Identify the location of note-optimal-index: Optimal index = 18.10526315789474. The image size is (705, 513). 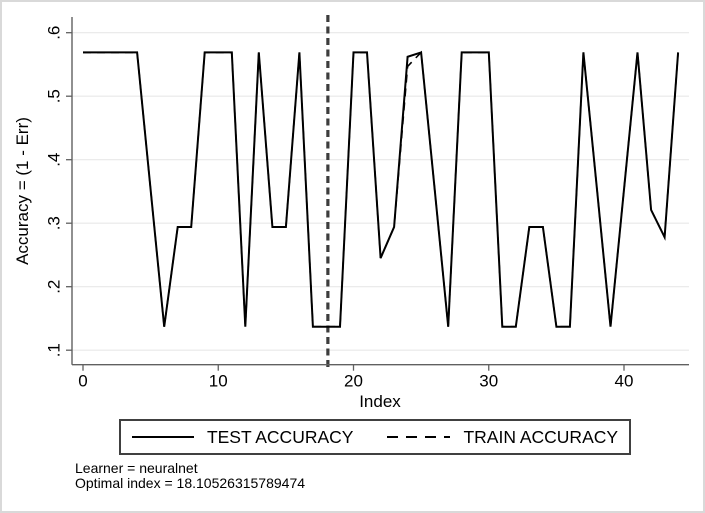
(190, 482).